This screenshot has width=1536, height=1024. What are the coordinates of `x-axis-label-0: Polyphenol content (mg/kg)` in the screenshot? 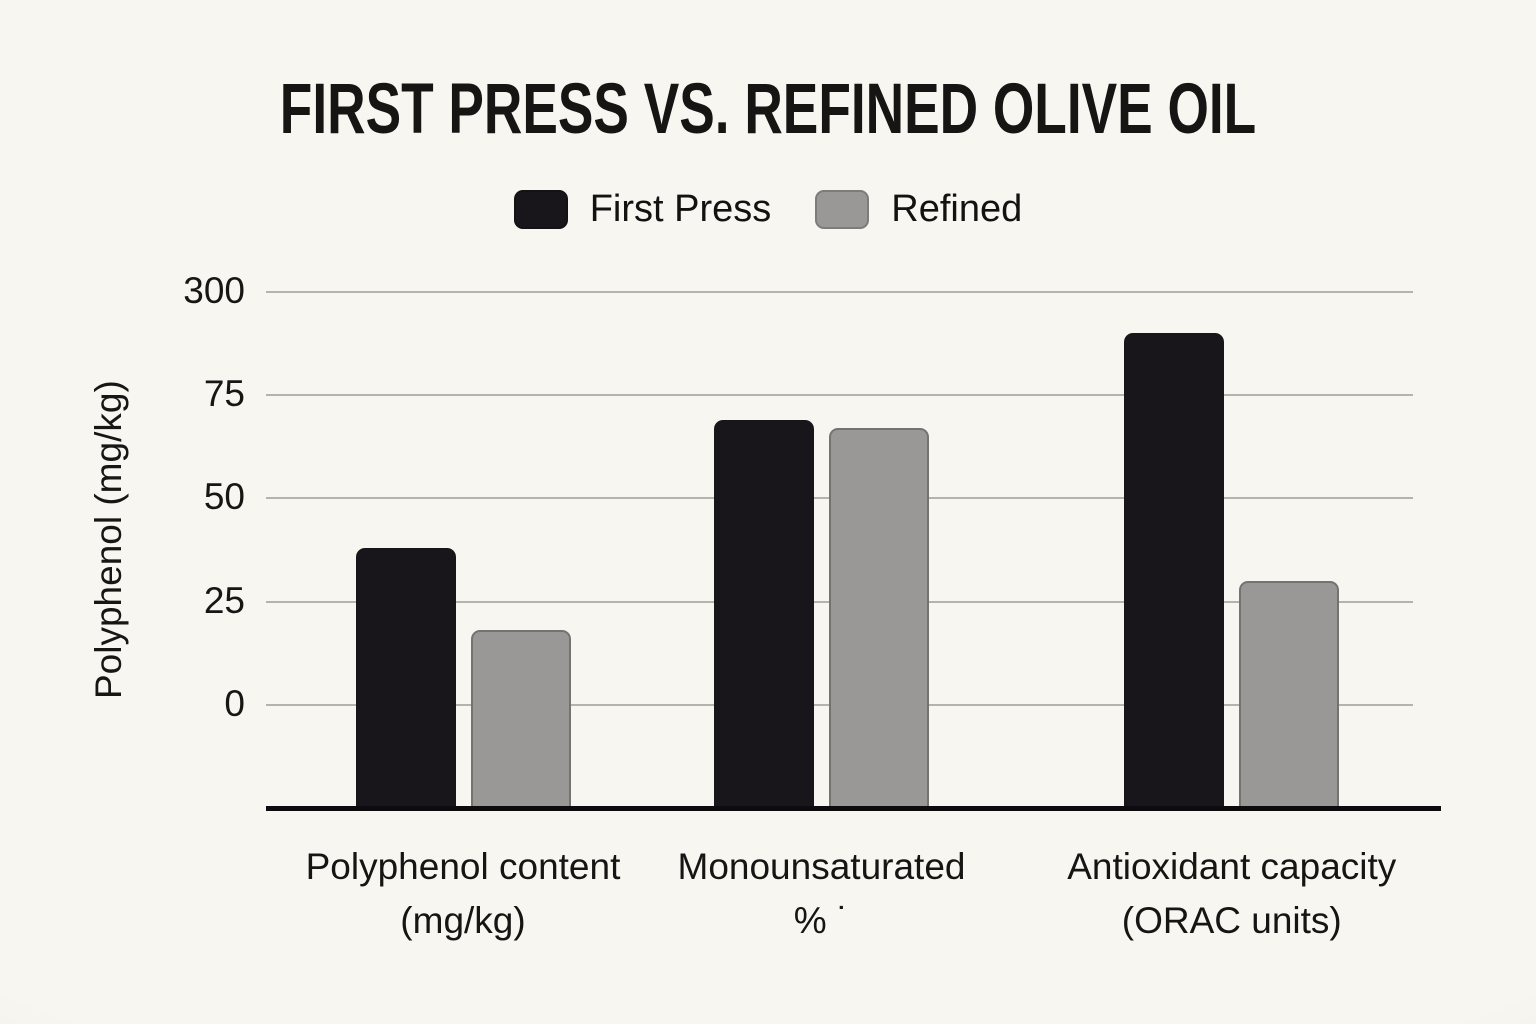 It's located at (463, 893).